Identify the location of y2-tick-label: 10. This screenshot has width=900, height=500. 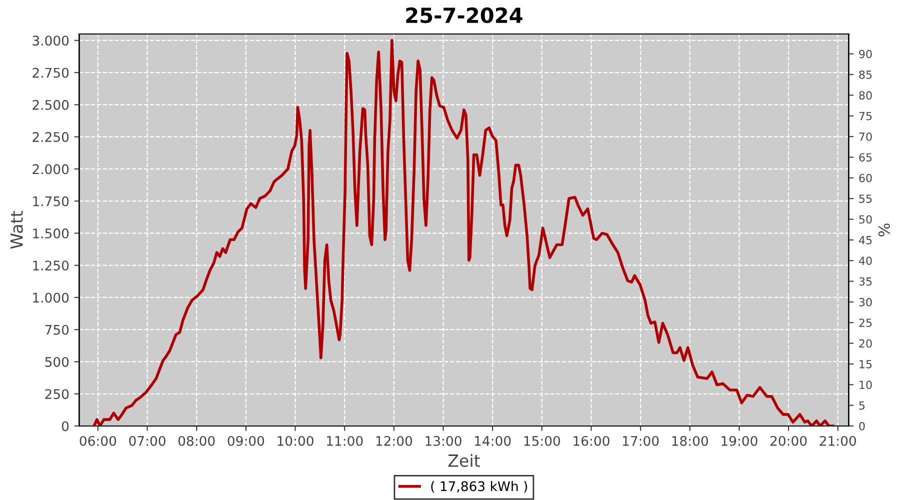
(866, 385).